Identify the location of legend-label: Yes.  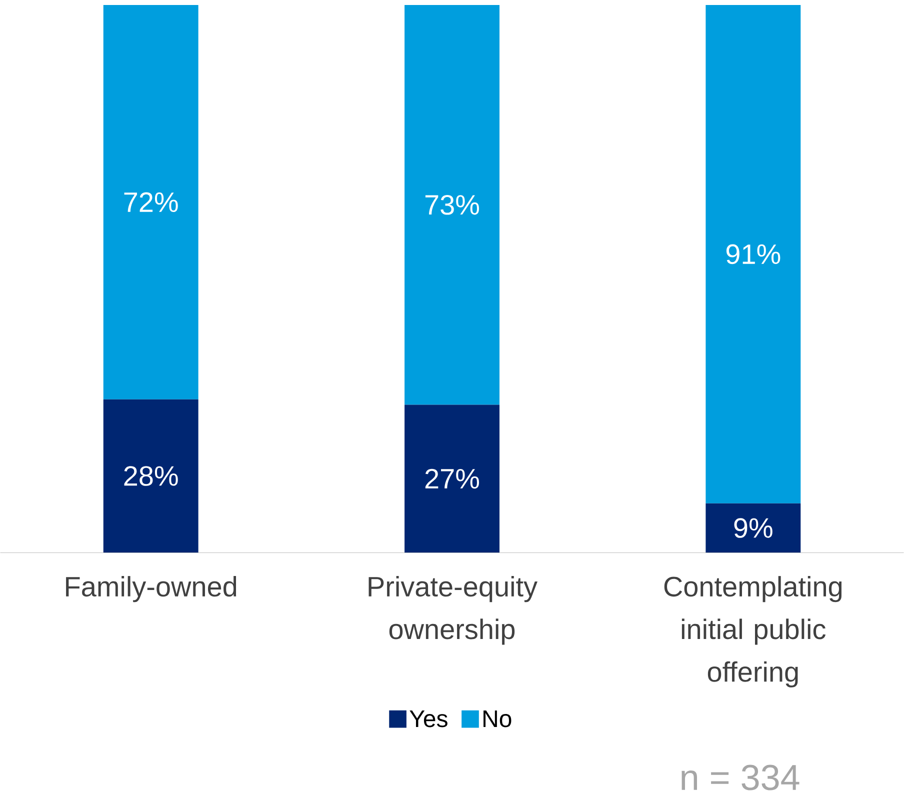
(429, 719).